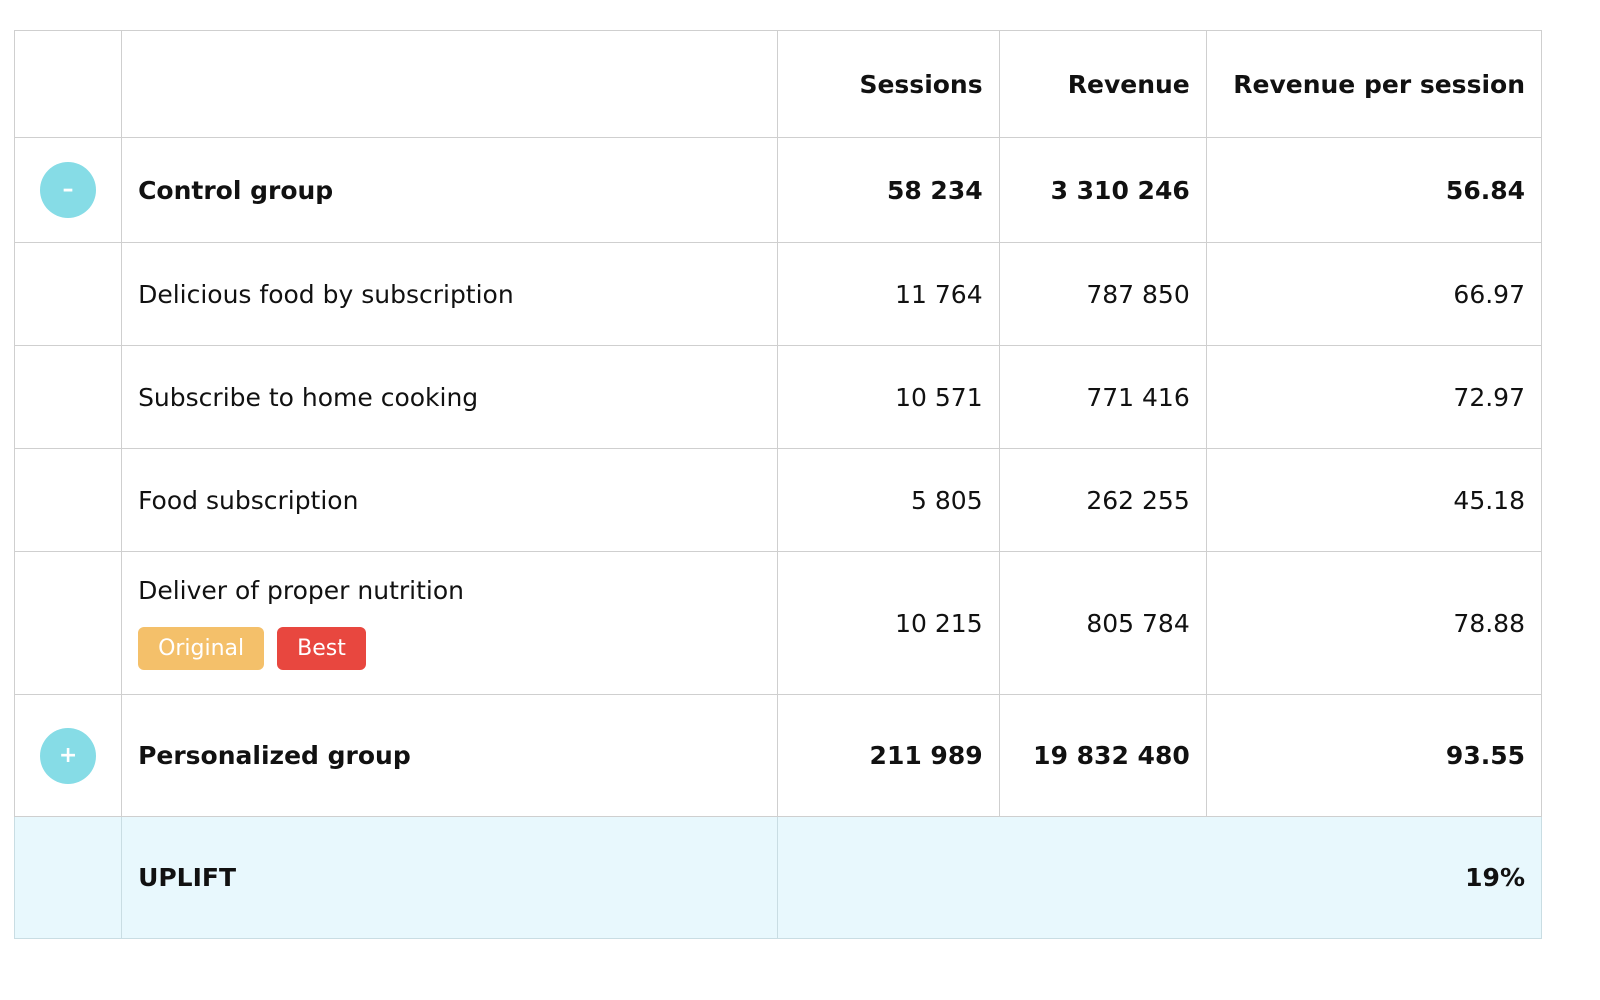  What do you see at coordinates (888, 294) in the screenshot?
I see `variant-sessions: 11 764` at bounding box center [888, 294].